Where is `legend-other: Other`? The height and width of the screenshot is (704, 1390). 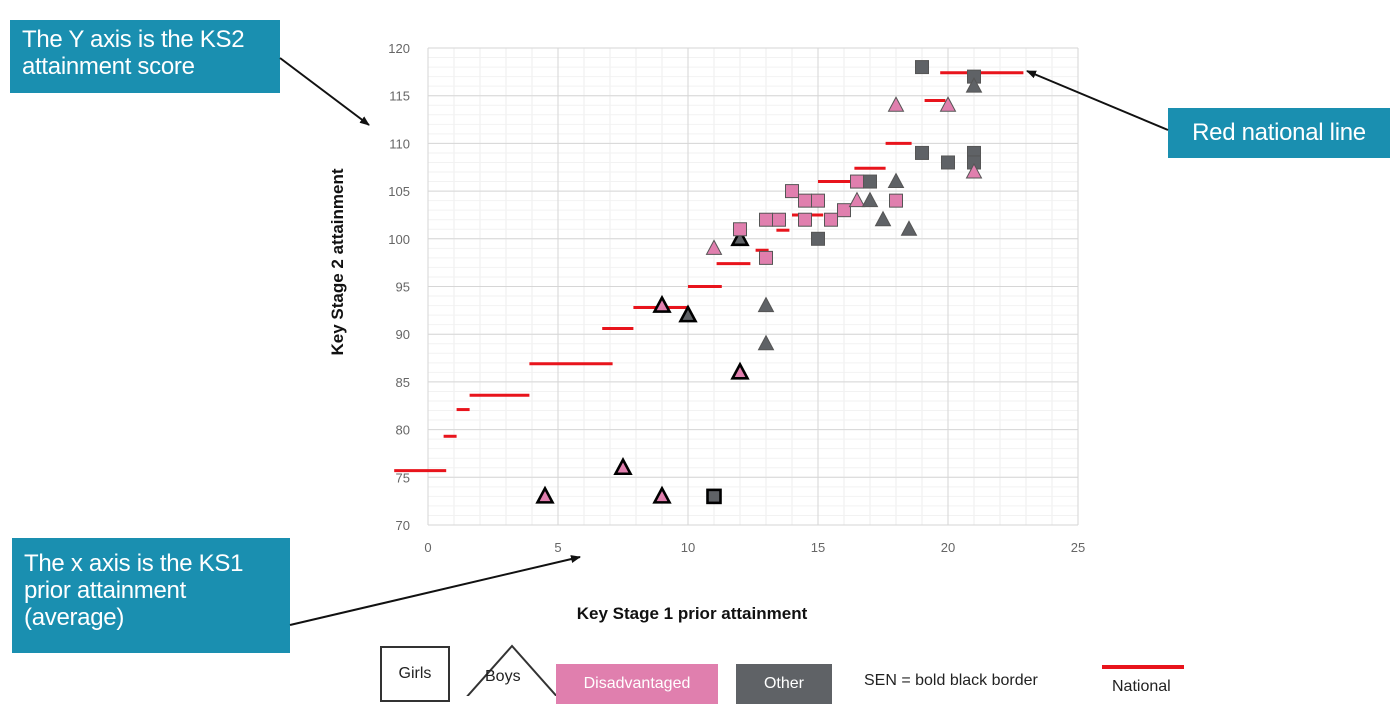 legend-other: Other is located at coordinates (784, 684).